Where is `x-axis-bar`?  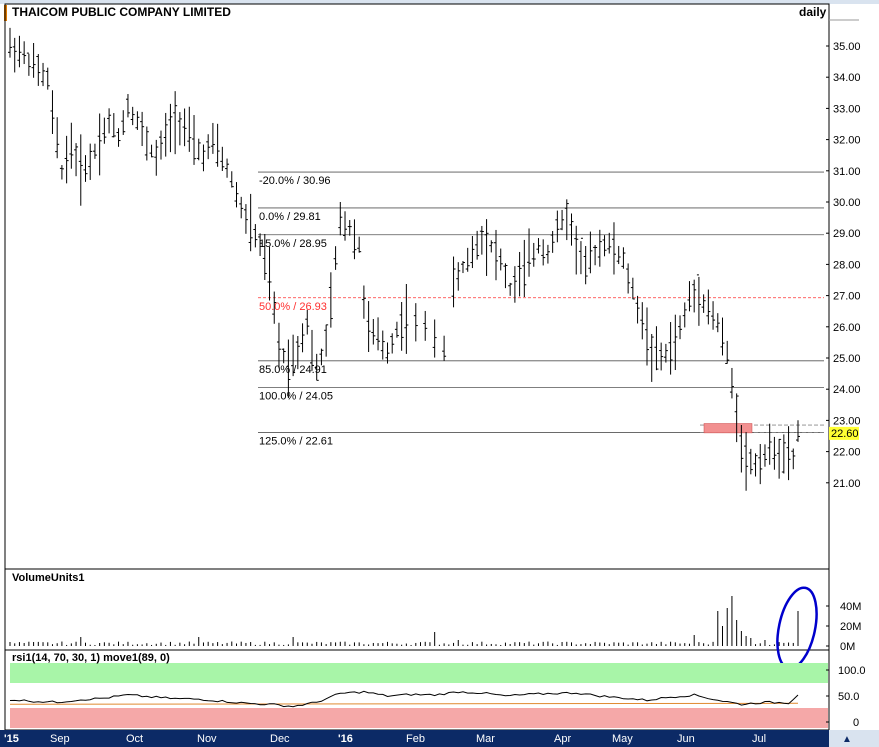
x-axis-bar is located at coordinates (414, 738).